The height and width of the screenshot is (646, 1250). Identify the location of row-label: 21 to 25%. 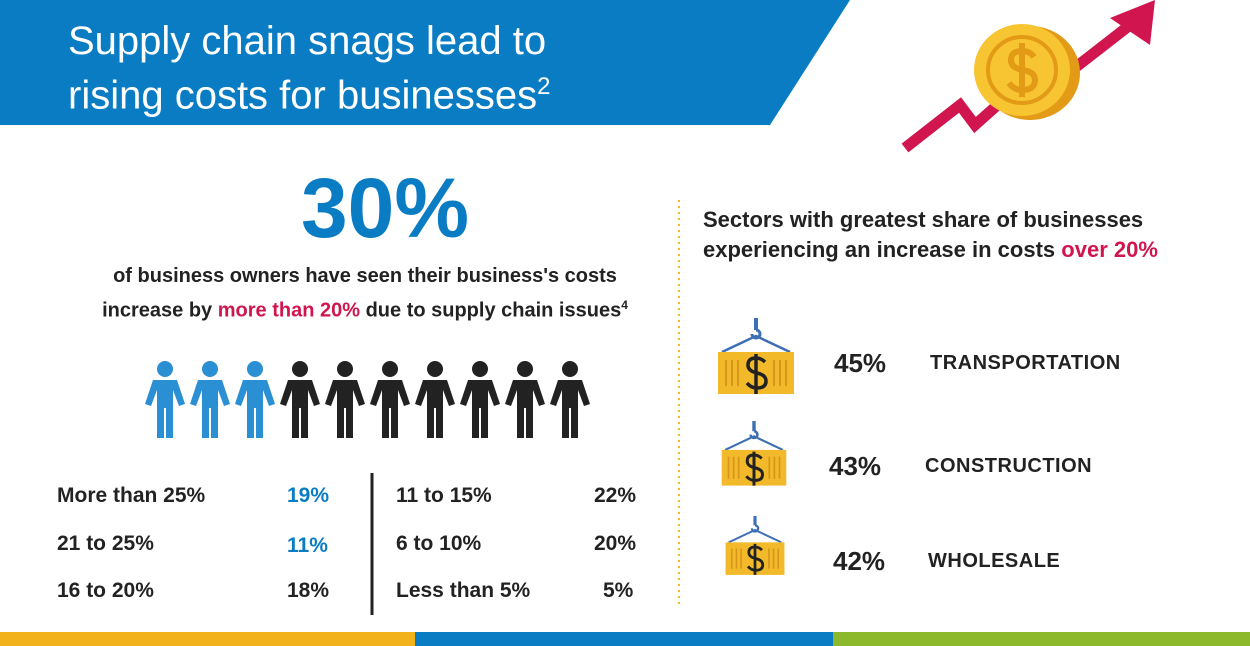
(105, 543).